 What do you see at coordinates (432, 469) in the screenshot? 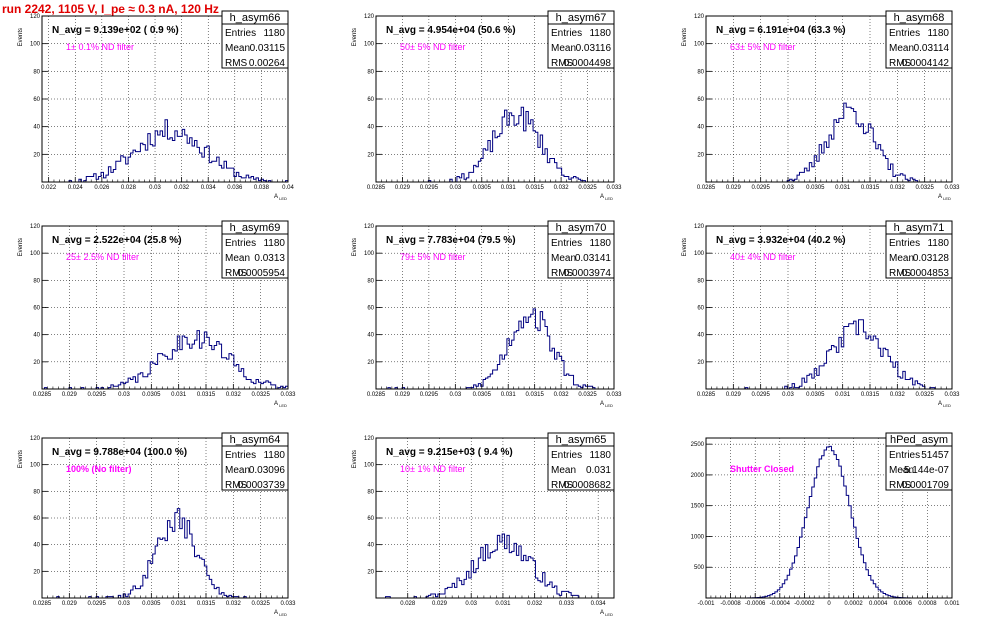
I see `filter-label: 10± 1% ND filter` at bounding box center [432, 469].